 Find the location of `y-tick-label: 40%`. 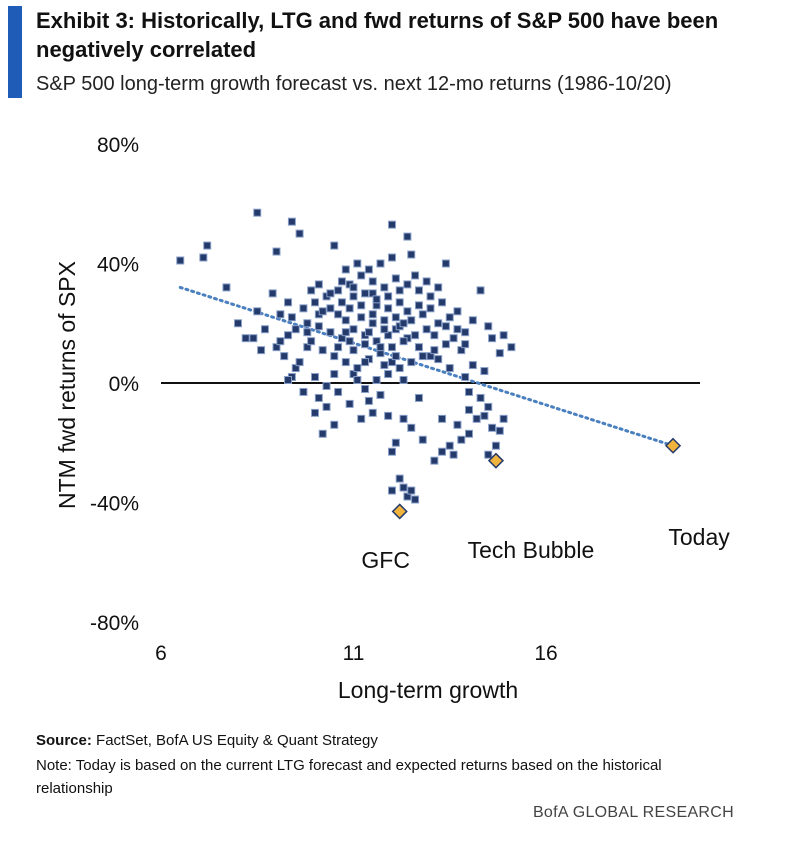

y-tick-label: 40% is located at coordinates (118, 265).